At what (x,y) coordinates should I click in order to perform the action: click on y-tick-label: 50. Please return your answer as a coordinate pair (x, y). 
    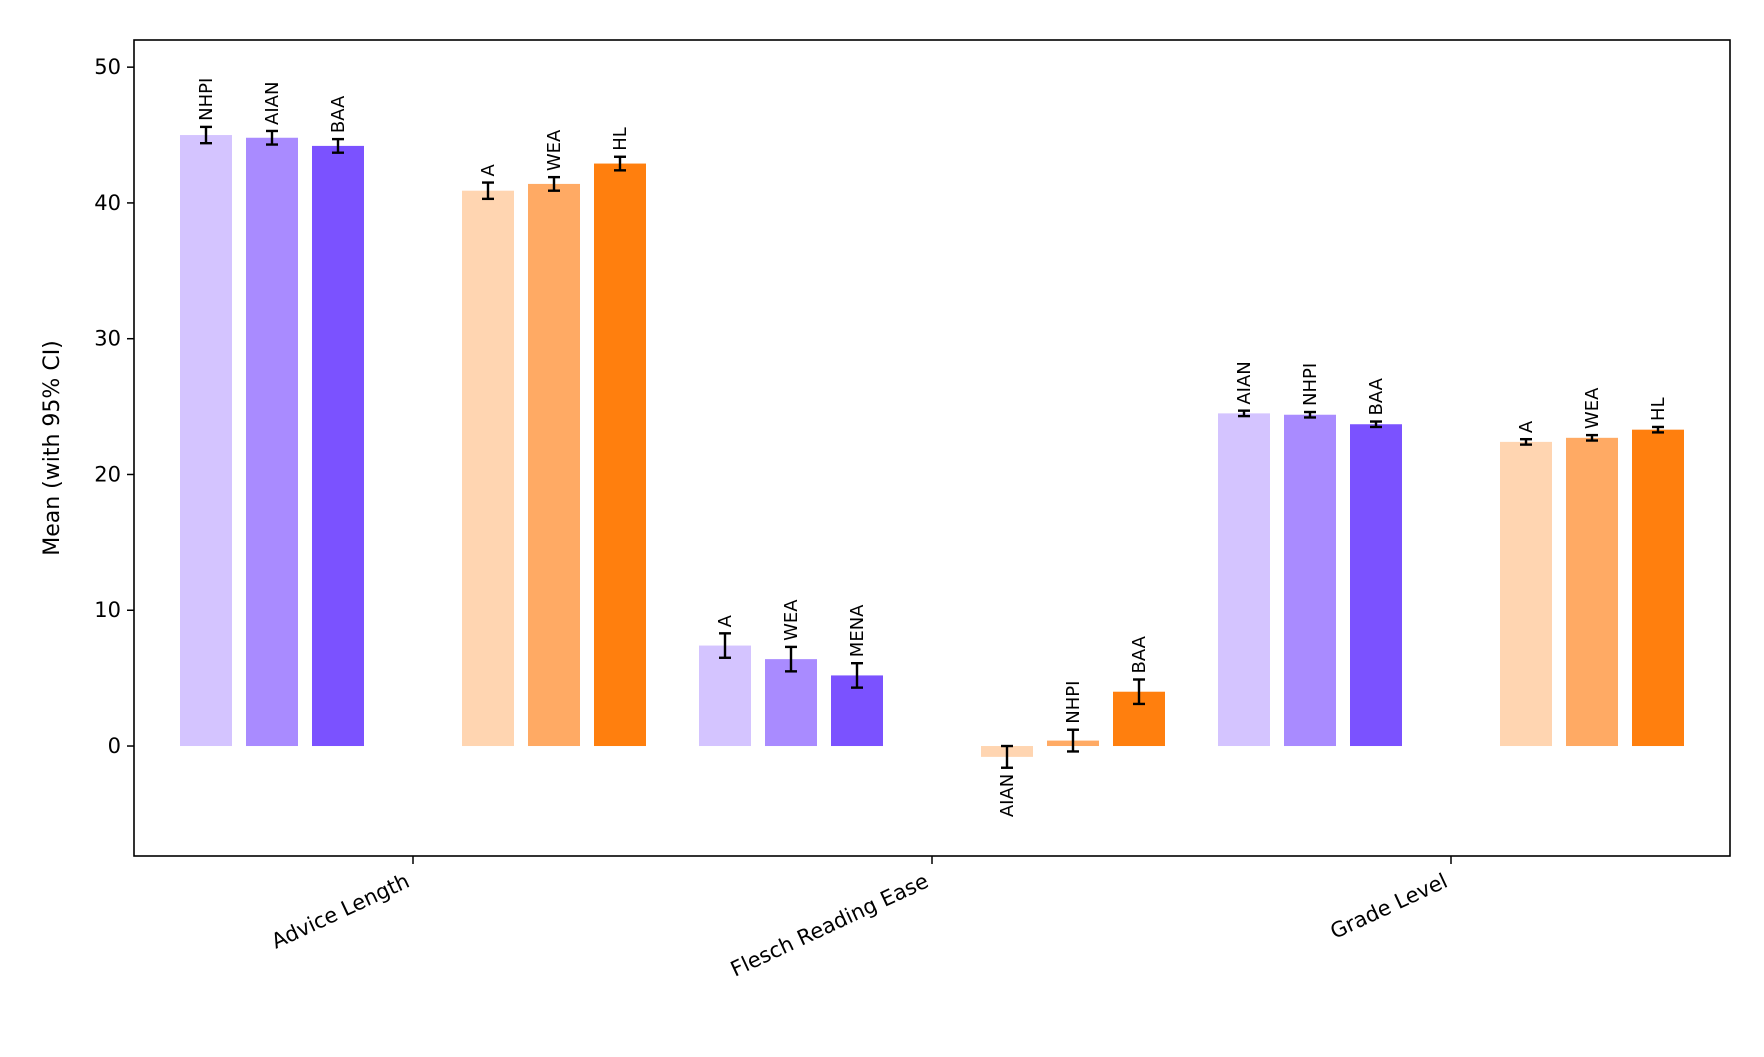
    Looking at the image, I should click on (107, 67).